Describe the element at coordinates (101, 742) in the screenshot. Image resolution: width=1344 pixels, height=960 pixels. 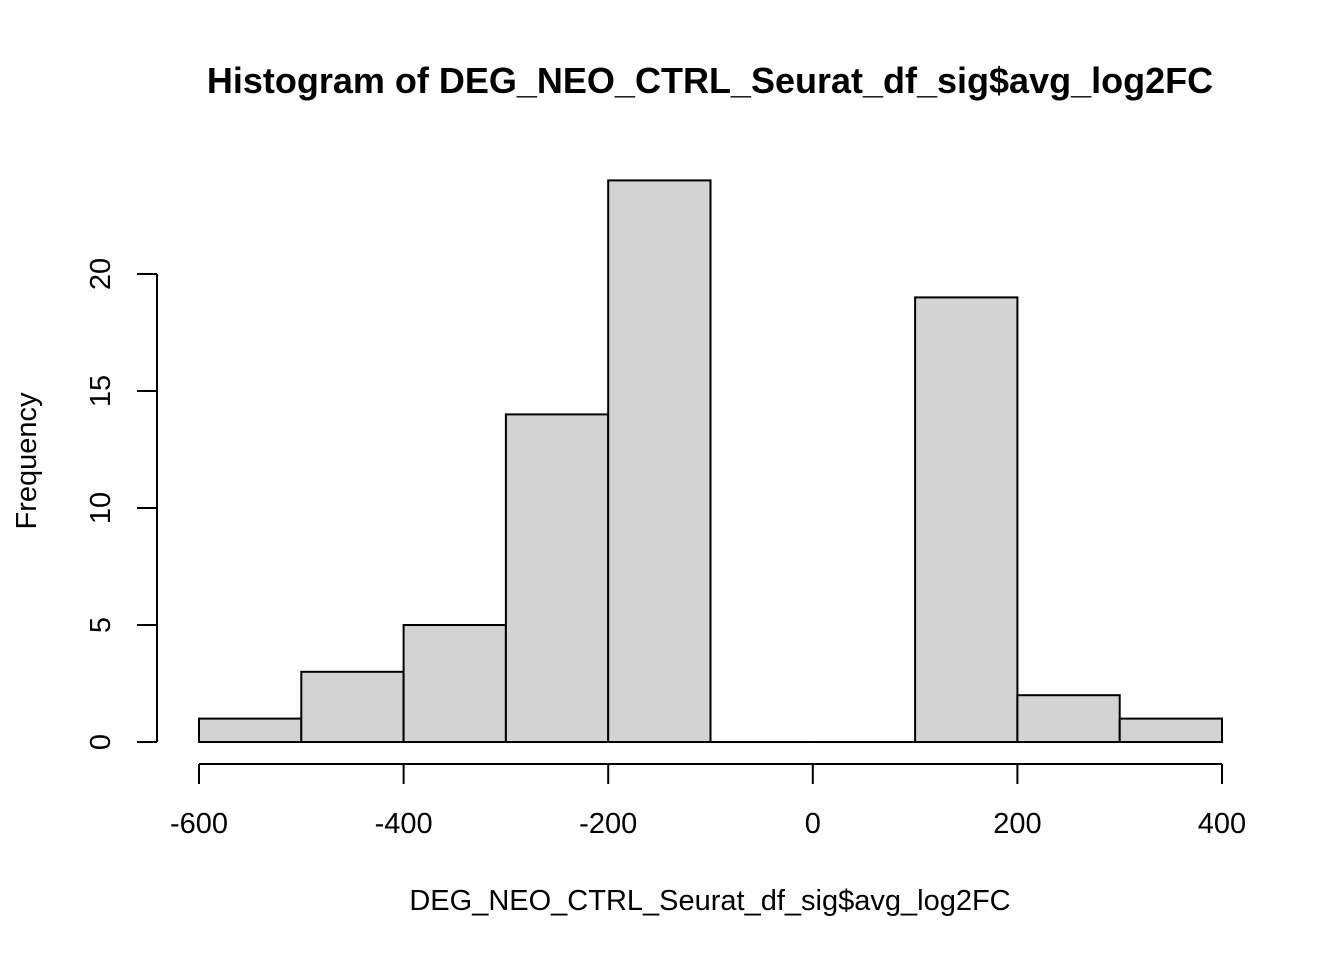
I see `y-tick-label: 0` at that location.